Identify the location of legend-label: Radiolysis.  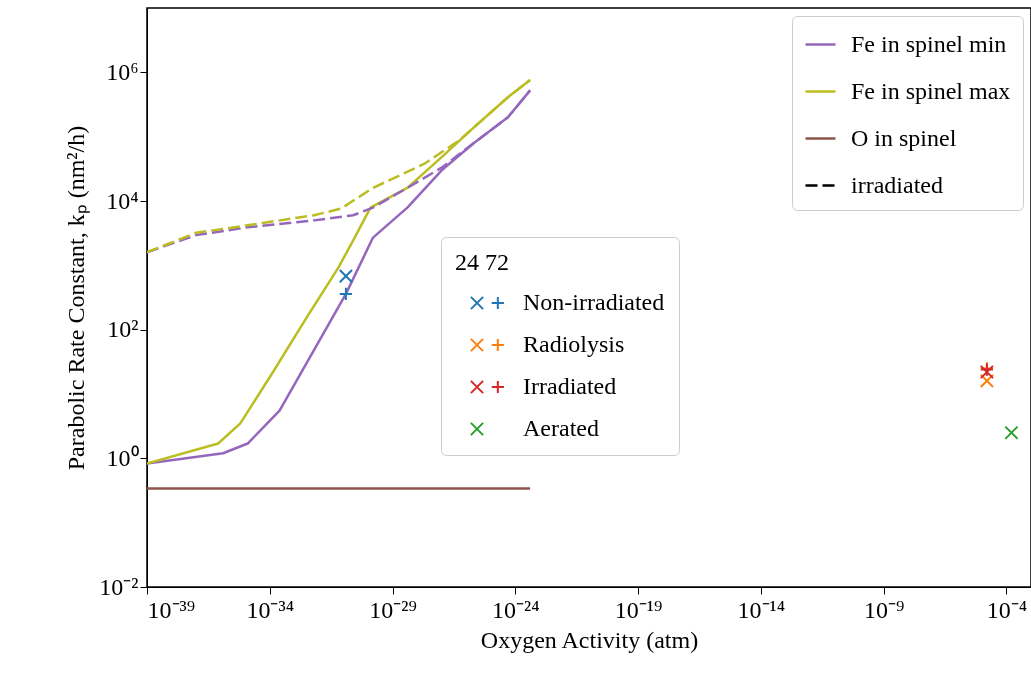
(574, 344).